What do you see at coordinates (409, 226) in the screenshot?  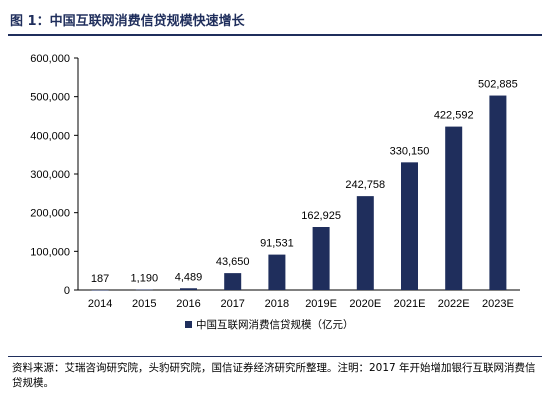 I see `bar-2021E` at bounding box center [409, 226].